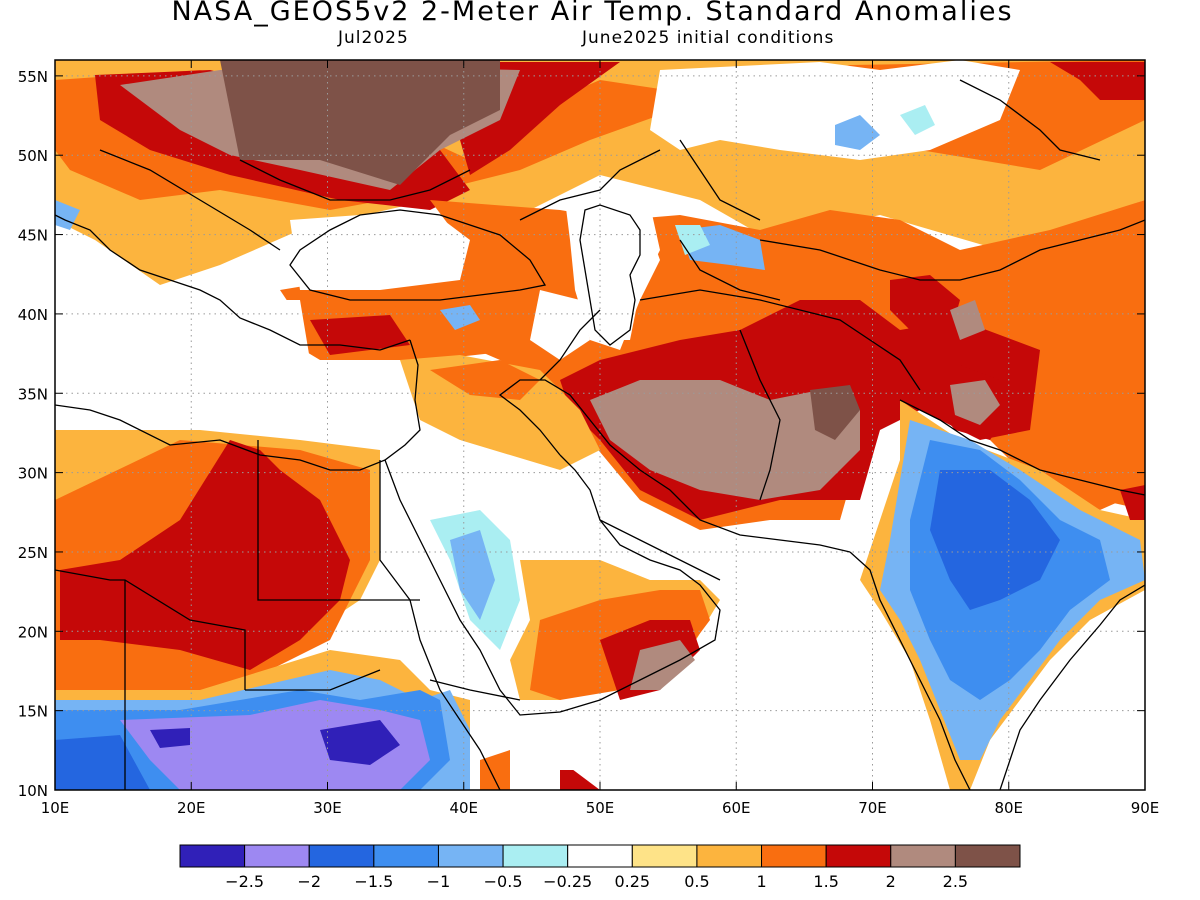  Describe the element at coordinates (33, 474) in the screenshot. I see `lat-tick-label: 30N` at that location.